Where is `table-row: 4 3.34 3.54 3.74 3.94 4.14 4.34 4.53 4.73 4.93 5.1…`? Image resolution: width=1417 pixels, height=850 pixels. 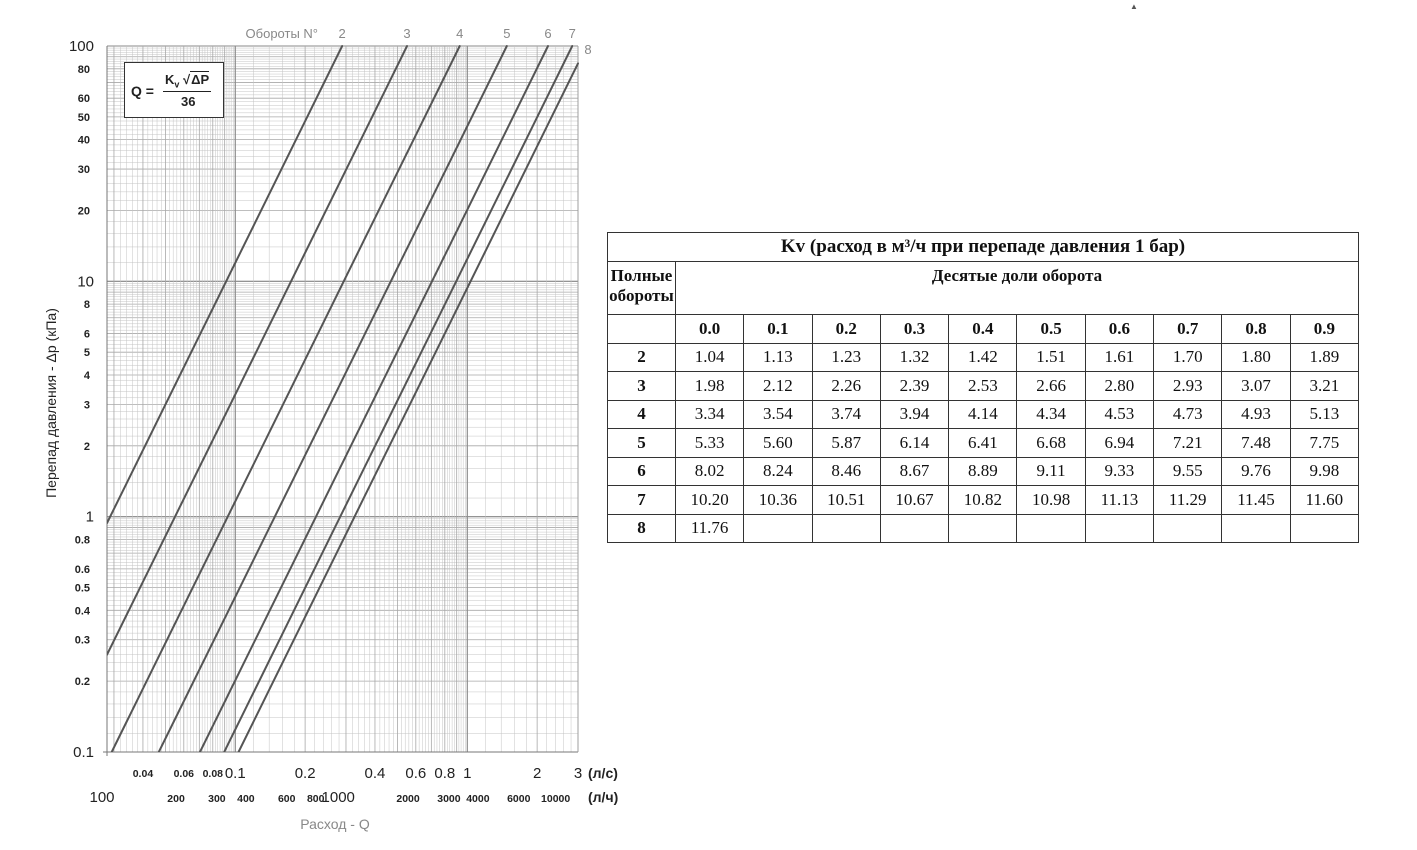
table-row: 4 3.34 3.54 3.74 3.94 4.14 4.34 4.53 4.73 4.93 5.1… is located at coordinates (983, 414).